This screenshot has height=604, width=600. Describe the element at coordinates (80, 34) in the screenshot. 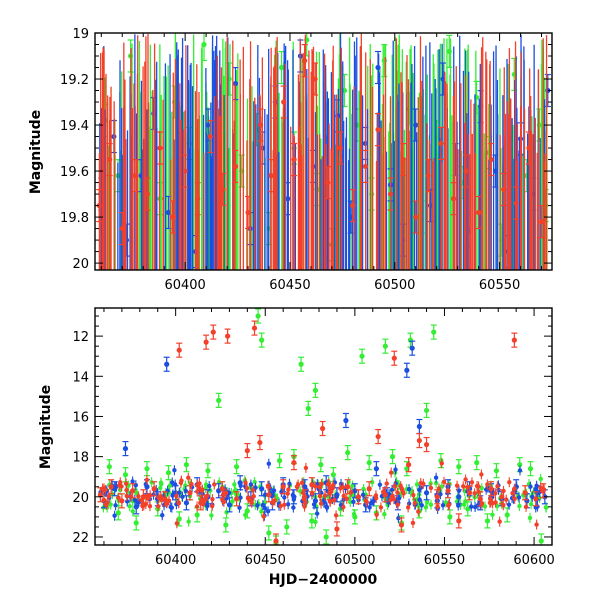

I see `y-tick-label: 19` at that location.